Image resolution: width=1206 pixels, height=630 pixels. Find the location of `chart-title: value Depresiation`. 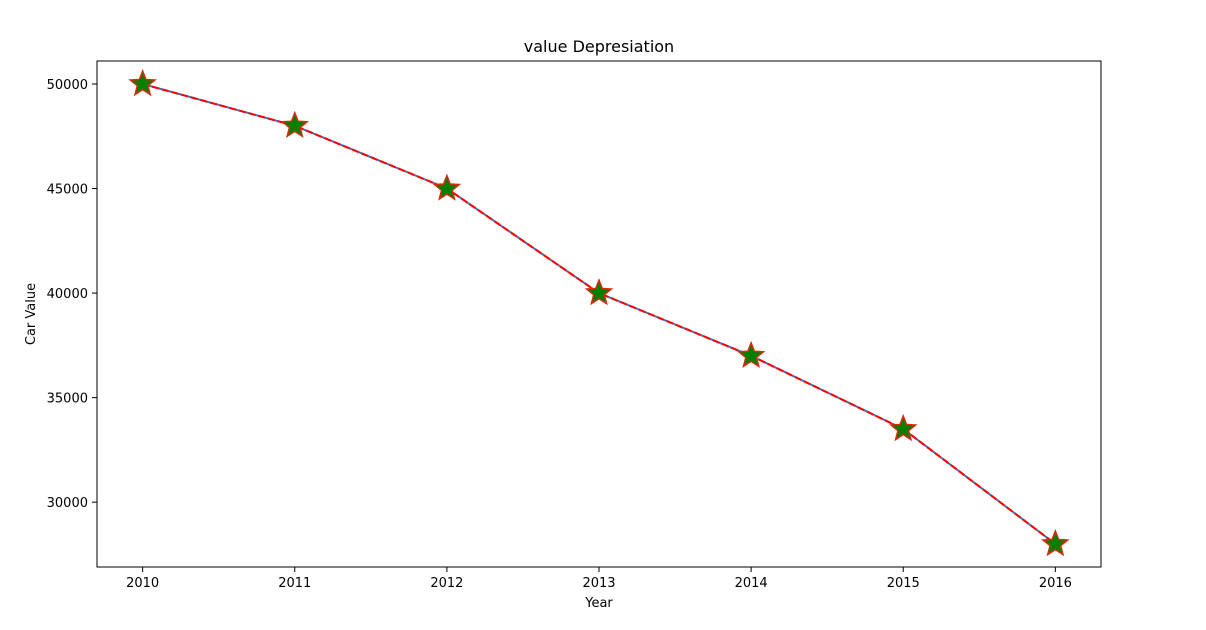

chart-title: value Depresiation is located at coordinates (599, 46).